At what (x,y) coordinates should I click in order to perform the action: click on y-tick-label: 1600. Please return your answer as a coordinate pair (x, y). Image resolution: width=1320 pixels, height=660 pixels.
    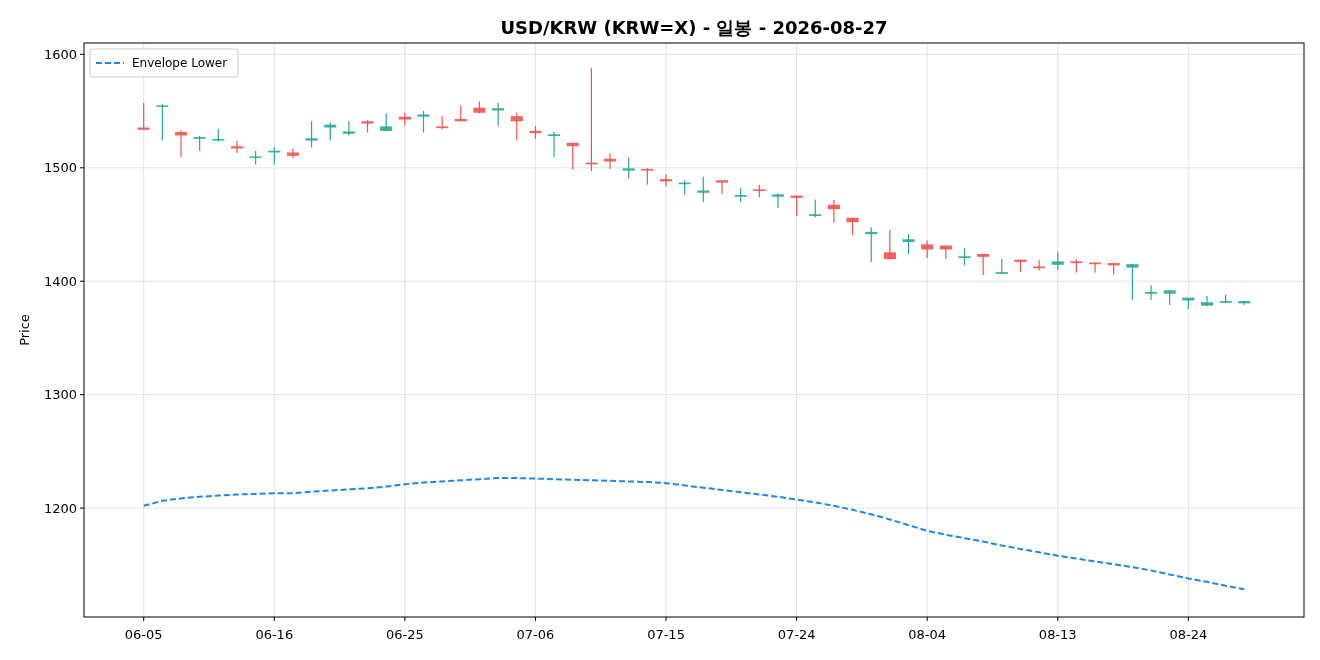
    Looking at the image, I should click on (60, 54).